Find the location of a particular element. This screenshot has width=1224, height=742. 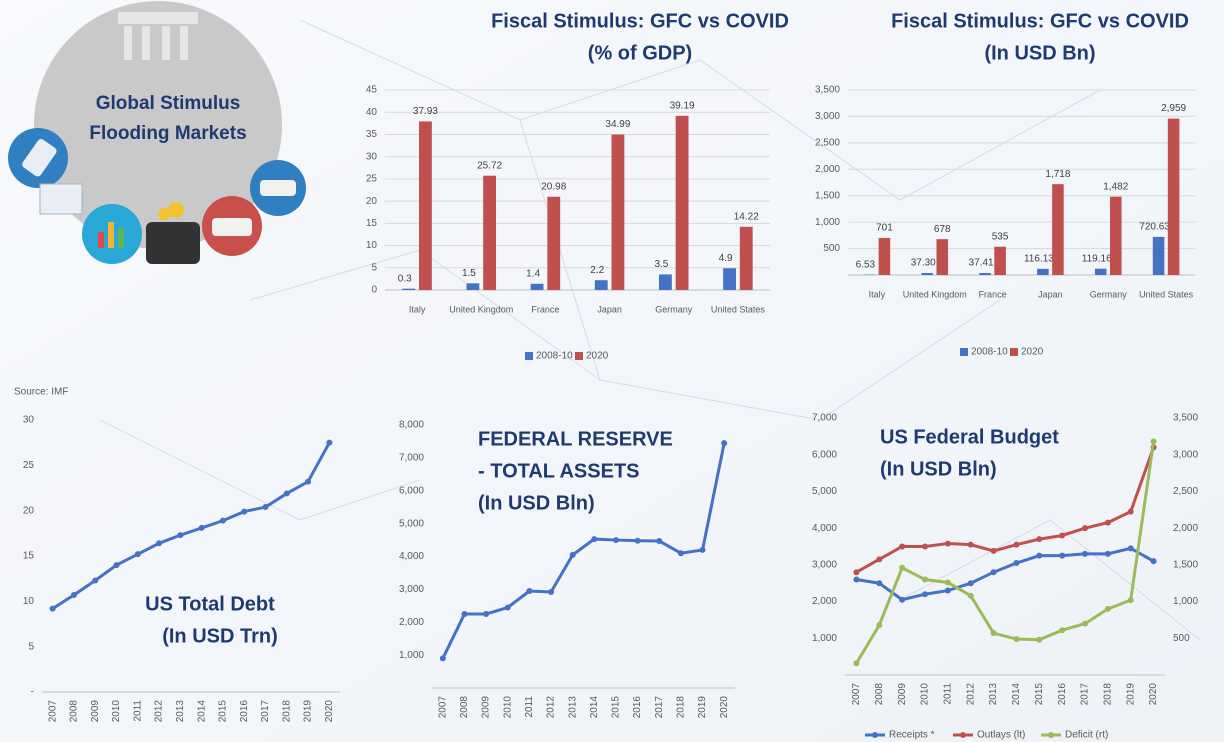

y-tick-label: 1,500 is located at coordinates (827, 195).